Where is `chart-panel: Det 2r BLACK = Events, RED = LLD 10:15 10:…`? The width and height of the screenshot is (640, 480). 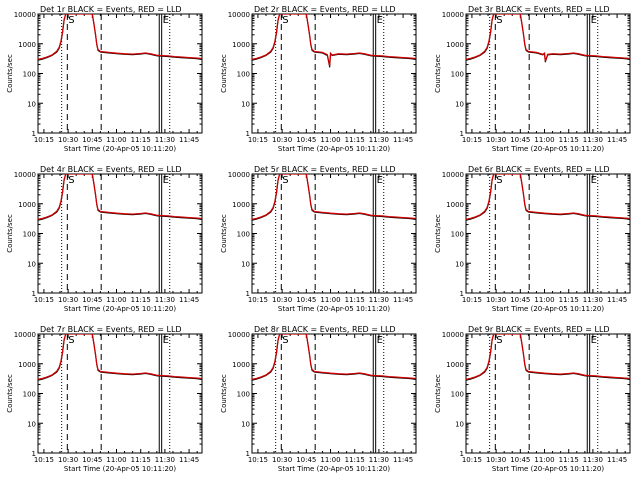
chart-panel: Det 2r BLACK = Events, RED = LLD 10:15 10:… is located at coordinates (318, 79).